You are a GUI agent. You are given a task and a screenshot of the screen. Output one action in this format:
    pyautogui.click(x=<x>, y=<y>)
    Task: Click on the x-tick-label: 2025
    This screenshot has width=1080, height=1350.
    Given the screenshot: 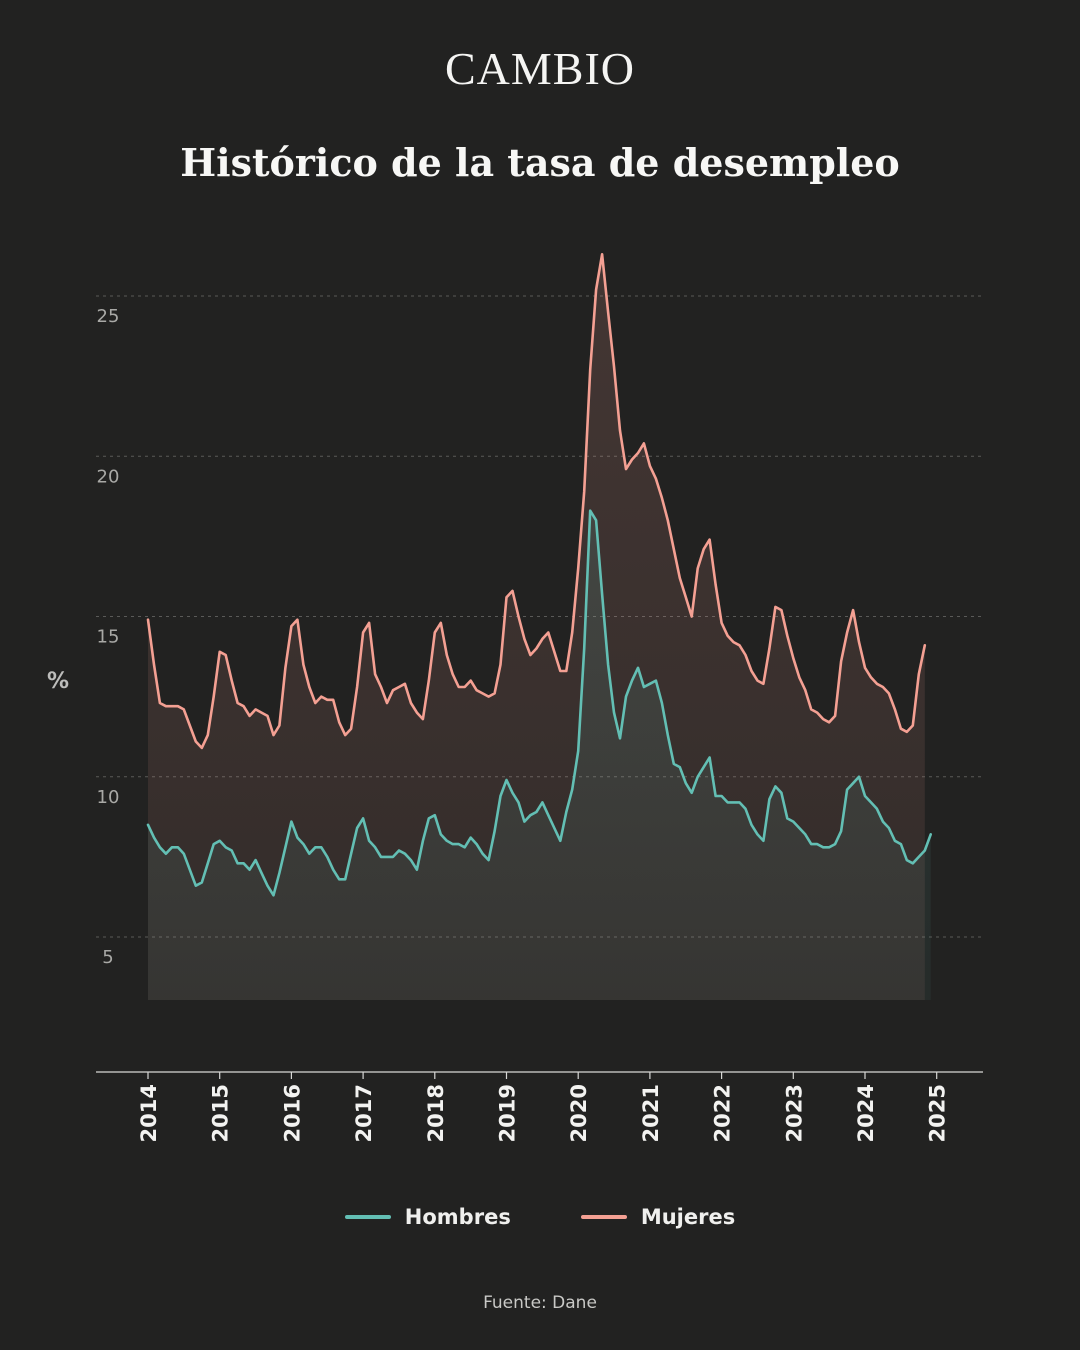 What is the action you would take?
    pyautogui.click(x=938, y=1113)
    